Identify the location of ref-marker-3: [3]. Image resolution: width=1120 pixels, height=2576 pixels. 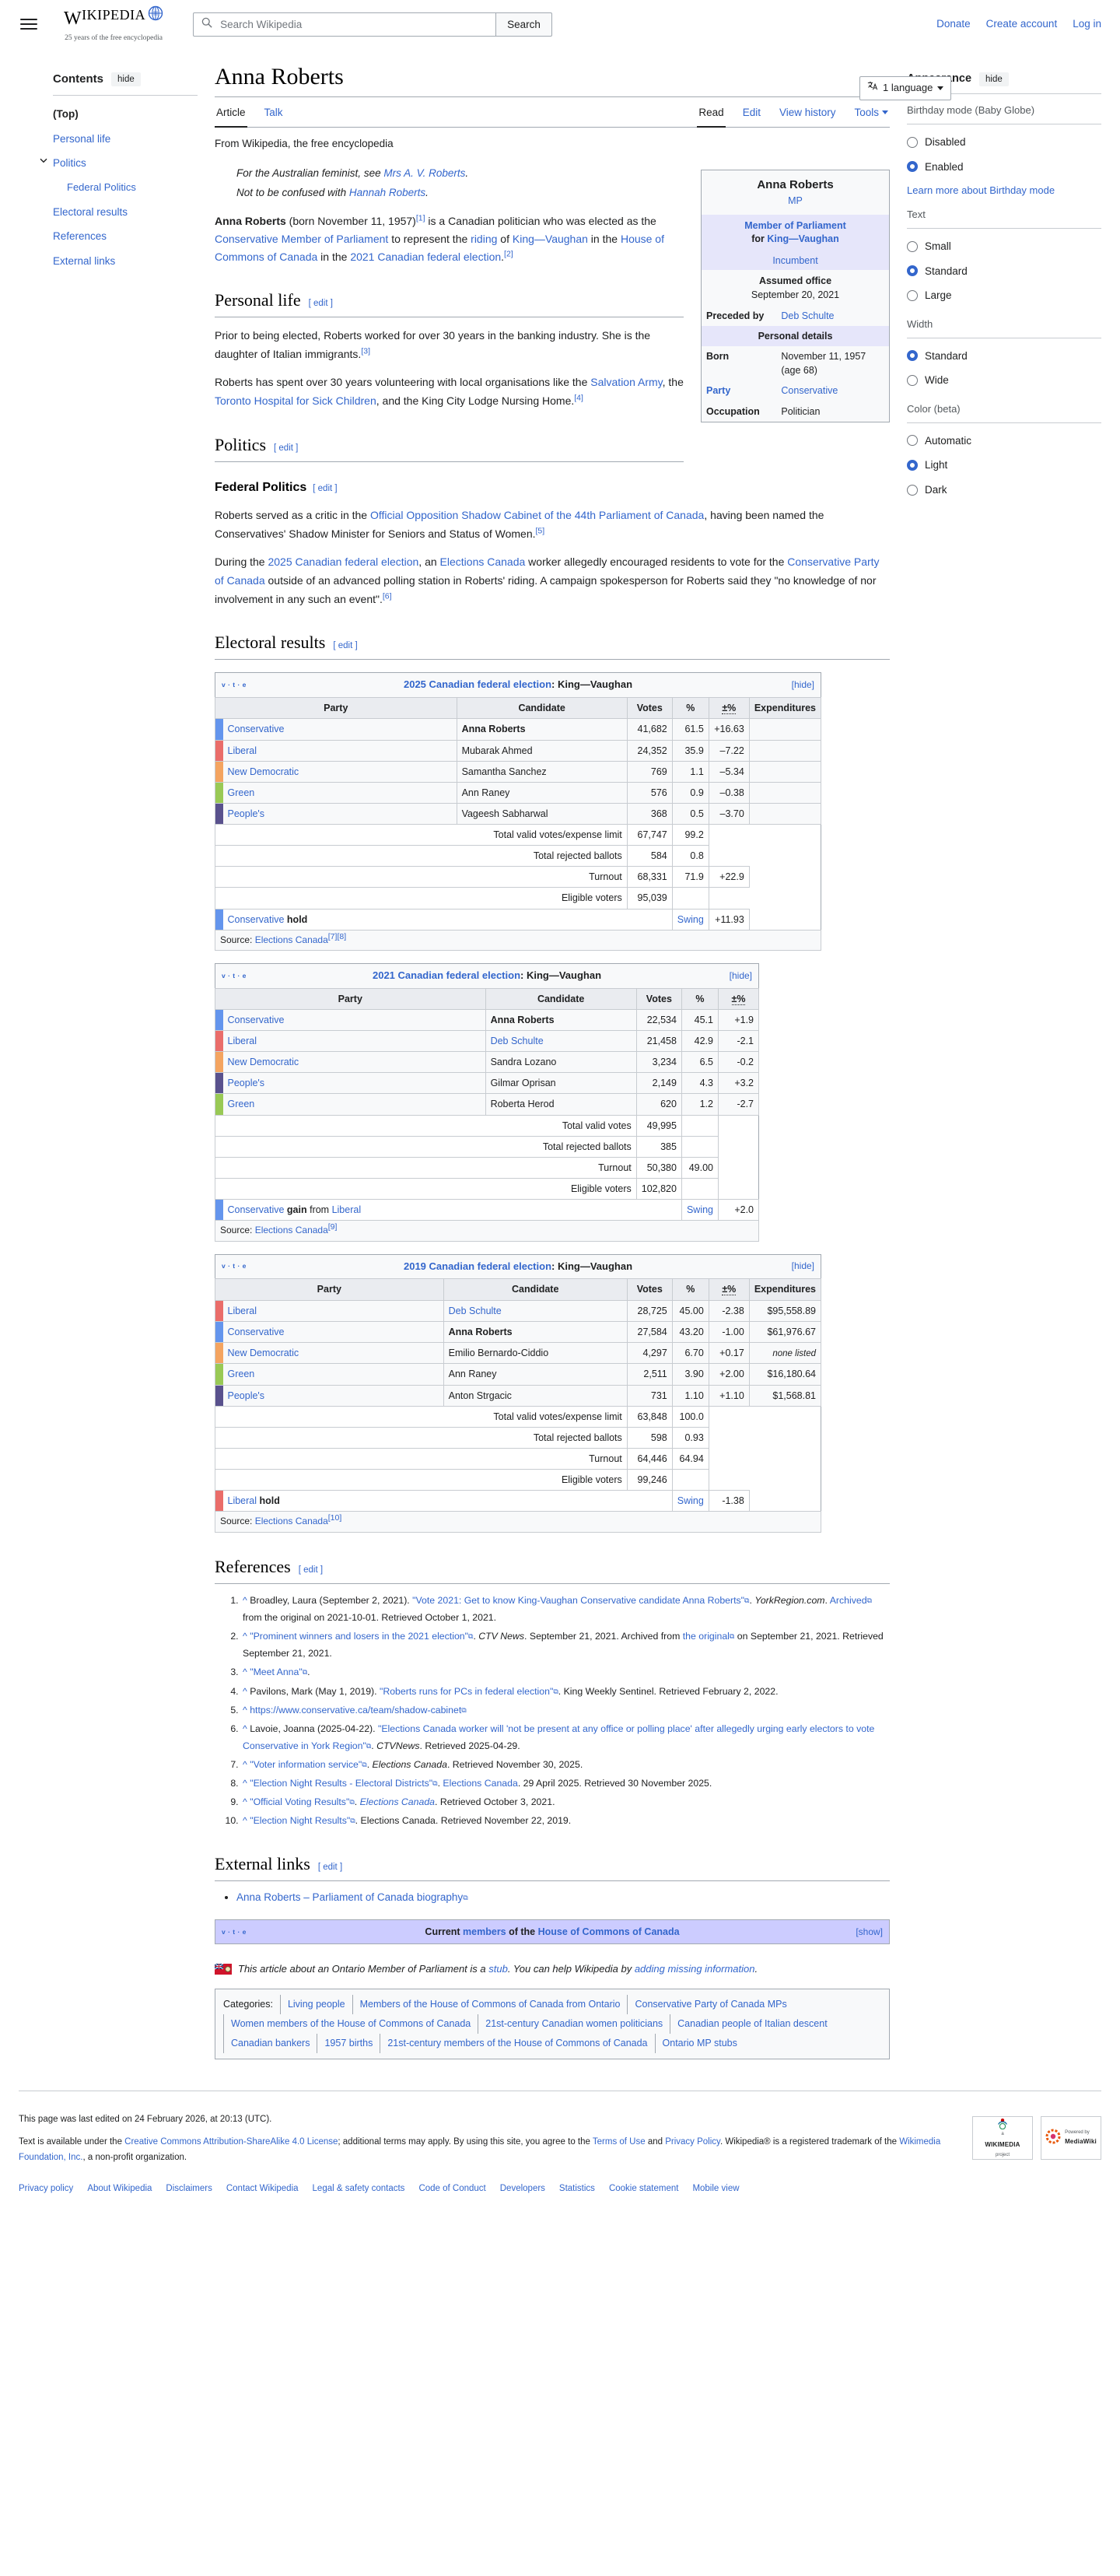
(366, 351).